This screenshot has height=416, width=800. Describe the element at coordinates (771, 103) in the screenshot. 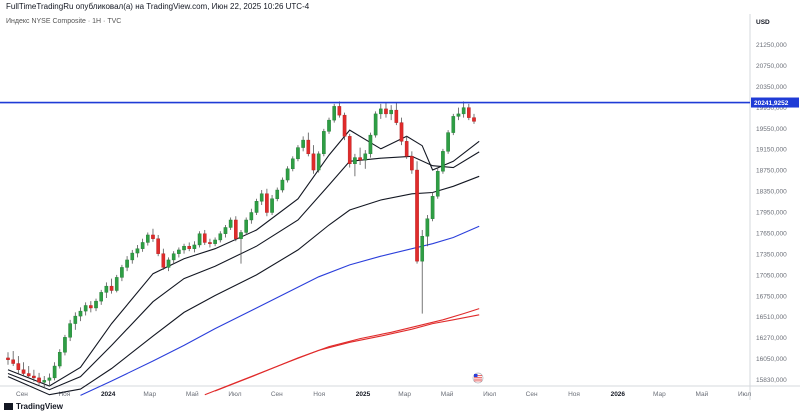

I see `level-price-label: 20241,9252` at that location.